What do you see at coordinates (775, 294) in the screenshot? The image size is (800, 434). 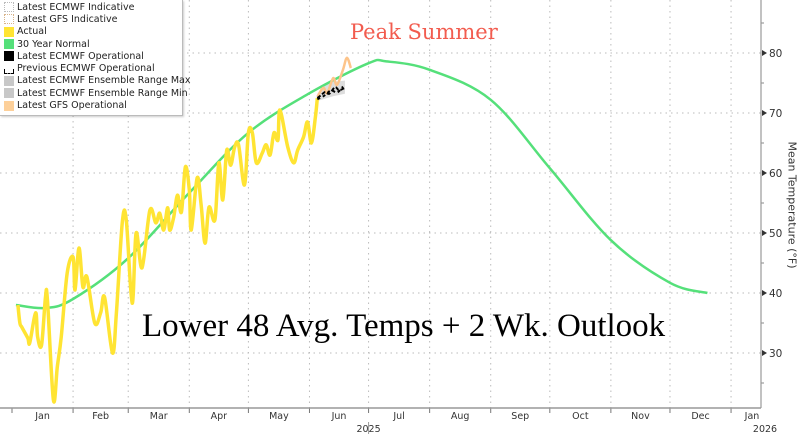 I see `y-tick-label: 40` at bounding box center [775, 294].